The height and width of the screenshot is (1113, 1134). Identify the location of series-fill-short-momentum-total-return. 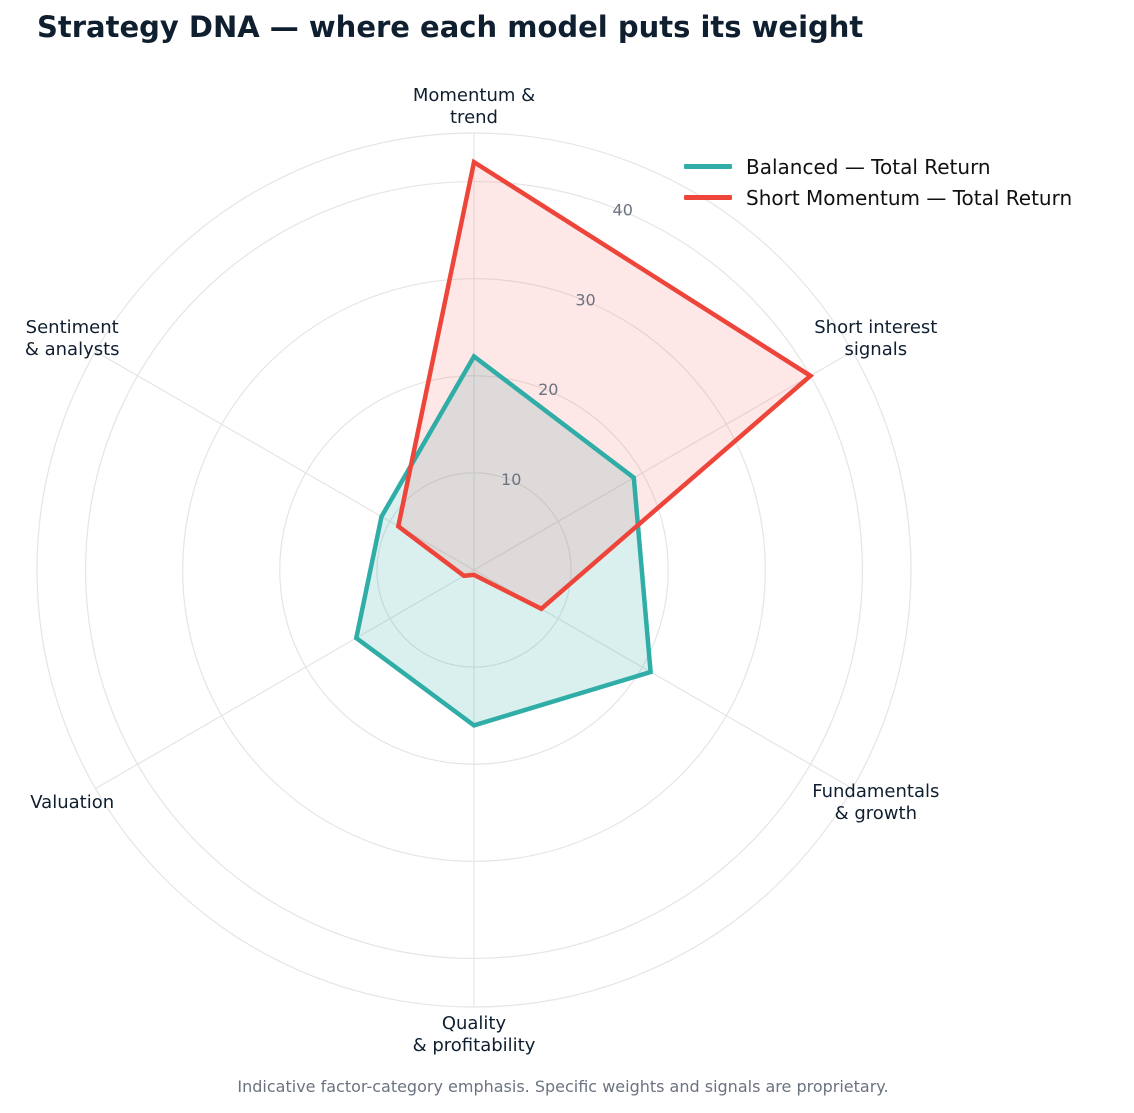
(604, 385).